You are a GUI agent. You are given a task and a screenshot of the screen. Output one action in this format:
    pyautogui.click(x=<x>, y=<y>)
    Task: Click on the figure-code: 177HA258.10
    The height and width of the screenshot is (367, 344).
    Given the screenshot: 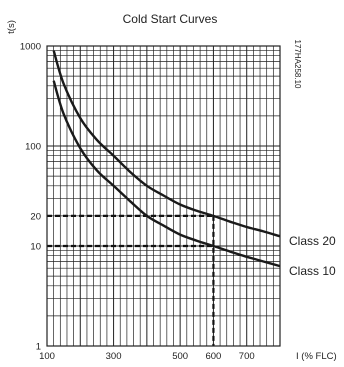 What is the action you would take?
    pyautogui.click(x=297, y=64)
    